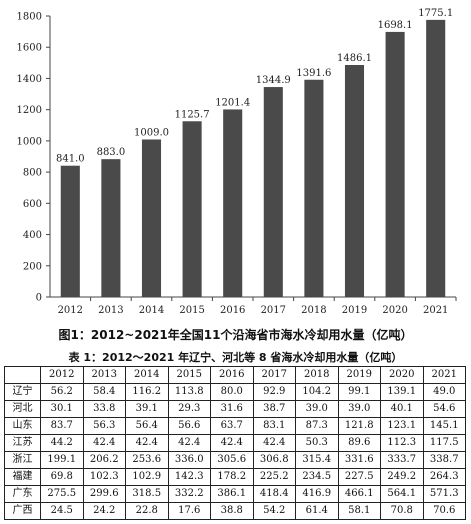  I want to click on table-header-row: 2012 2013 2014 2015 2016 2017 2018 2019 2020 2021, so click(235, 375).